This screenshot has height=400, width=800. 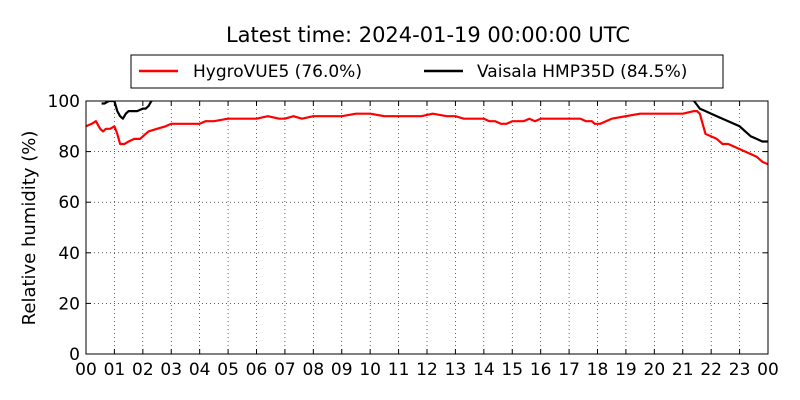 I want to click on x-tick-label: 04, so click(x=200, y=370).